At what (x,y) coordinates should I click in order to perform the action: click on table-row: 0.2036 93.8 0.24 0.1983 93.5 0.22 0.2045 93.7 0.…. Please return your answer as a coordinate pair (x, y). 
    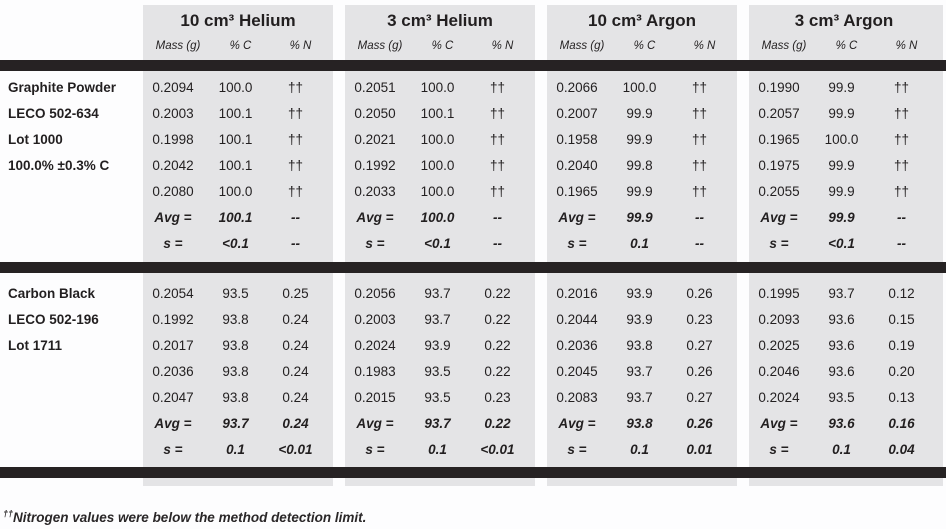
    Looking at the image, I should click on (473, 372).